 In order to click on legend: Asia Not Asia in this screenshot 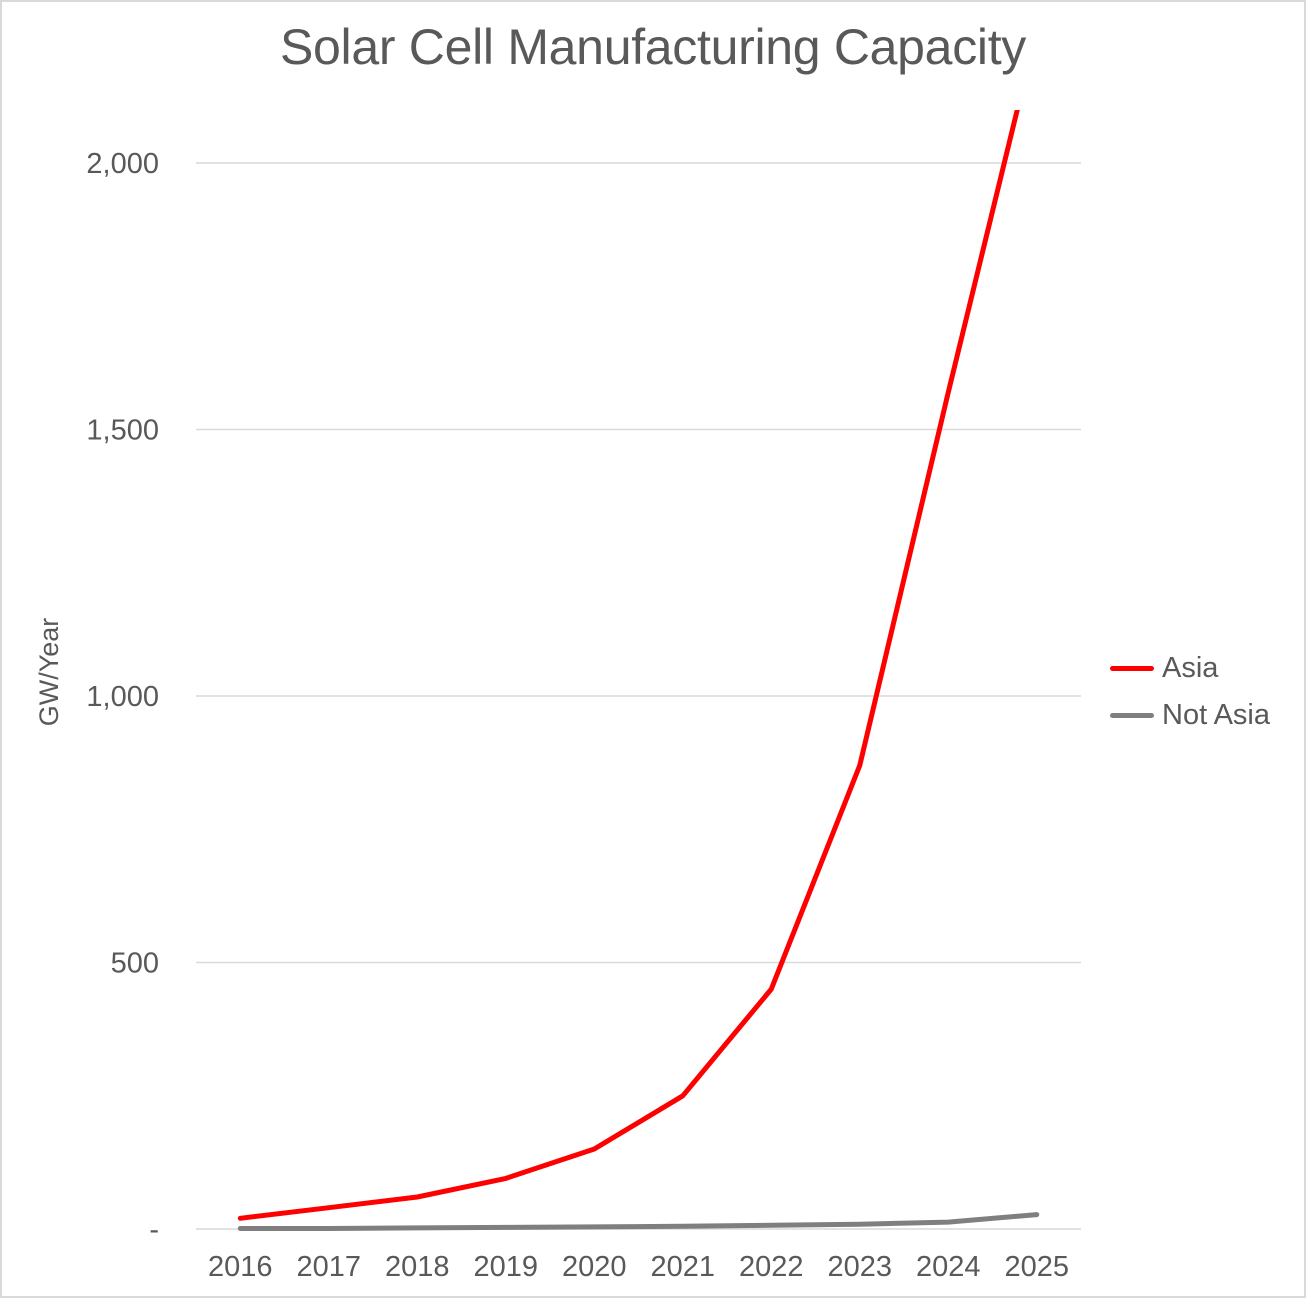, I will do `click(1190, 692)`.